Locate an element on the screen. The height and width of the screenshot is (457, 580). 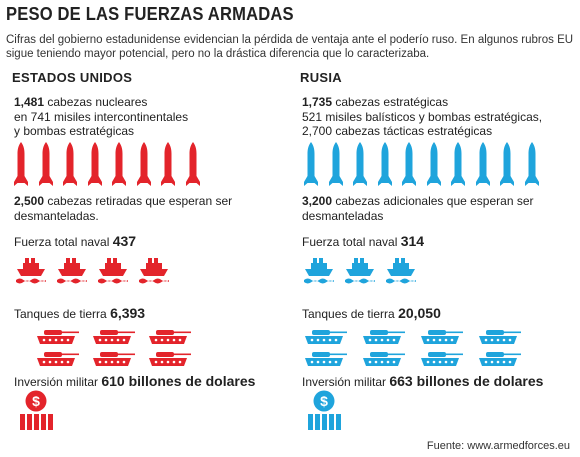
us-naval-label: Fuerza total naval is located at coordinates (63, 242).